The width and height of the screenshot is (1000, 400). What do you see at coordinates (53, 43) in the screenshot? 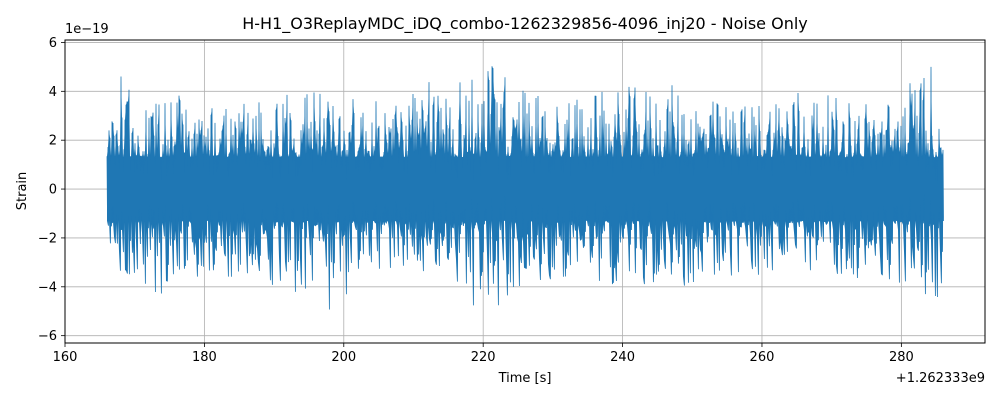
I see `y-tick-label: 6` at bounding box center [53, 43].